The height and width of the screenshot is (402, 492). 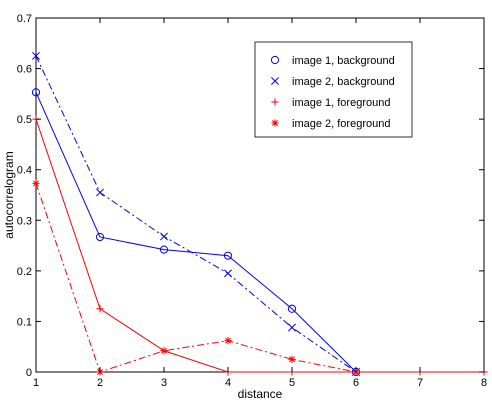 I want to click on x-tick-label: 5, so click(x=292, y=383).